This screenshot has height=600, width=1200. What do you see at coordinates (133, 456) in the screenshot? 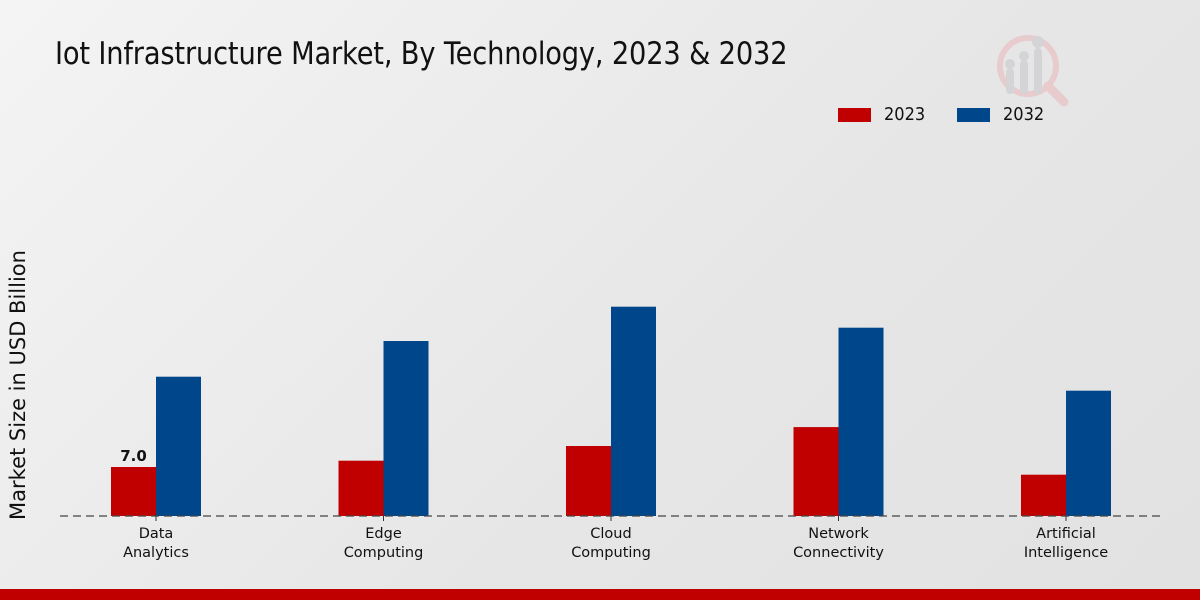
I see `data-label: 7.0` at bounding box center [133, 456].